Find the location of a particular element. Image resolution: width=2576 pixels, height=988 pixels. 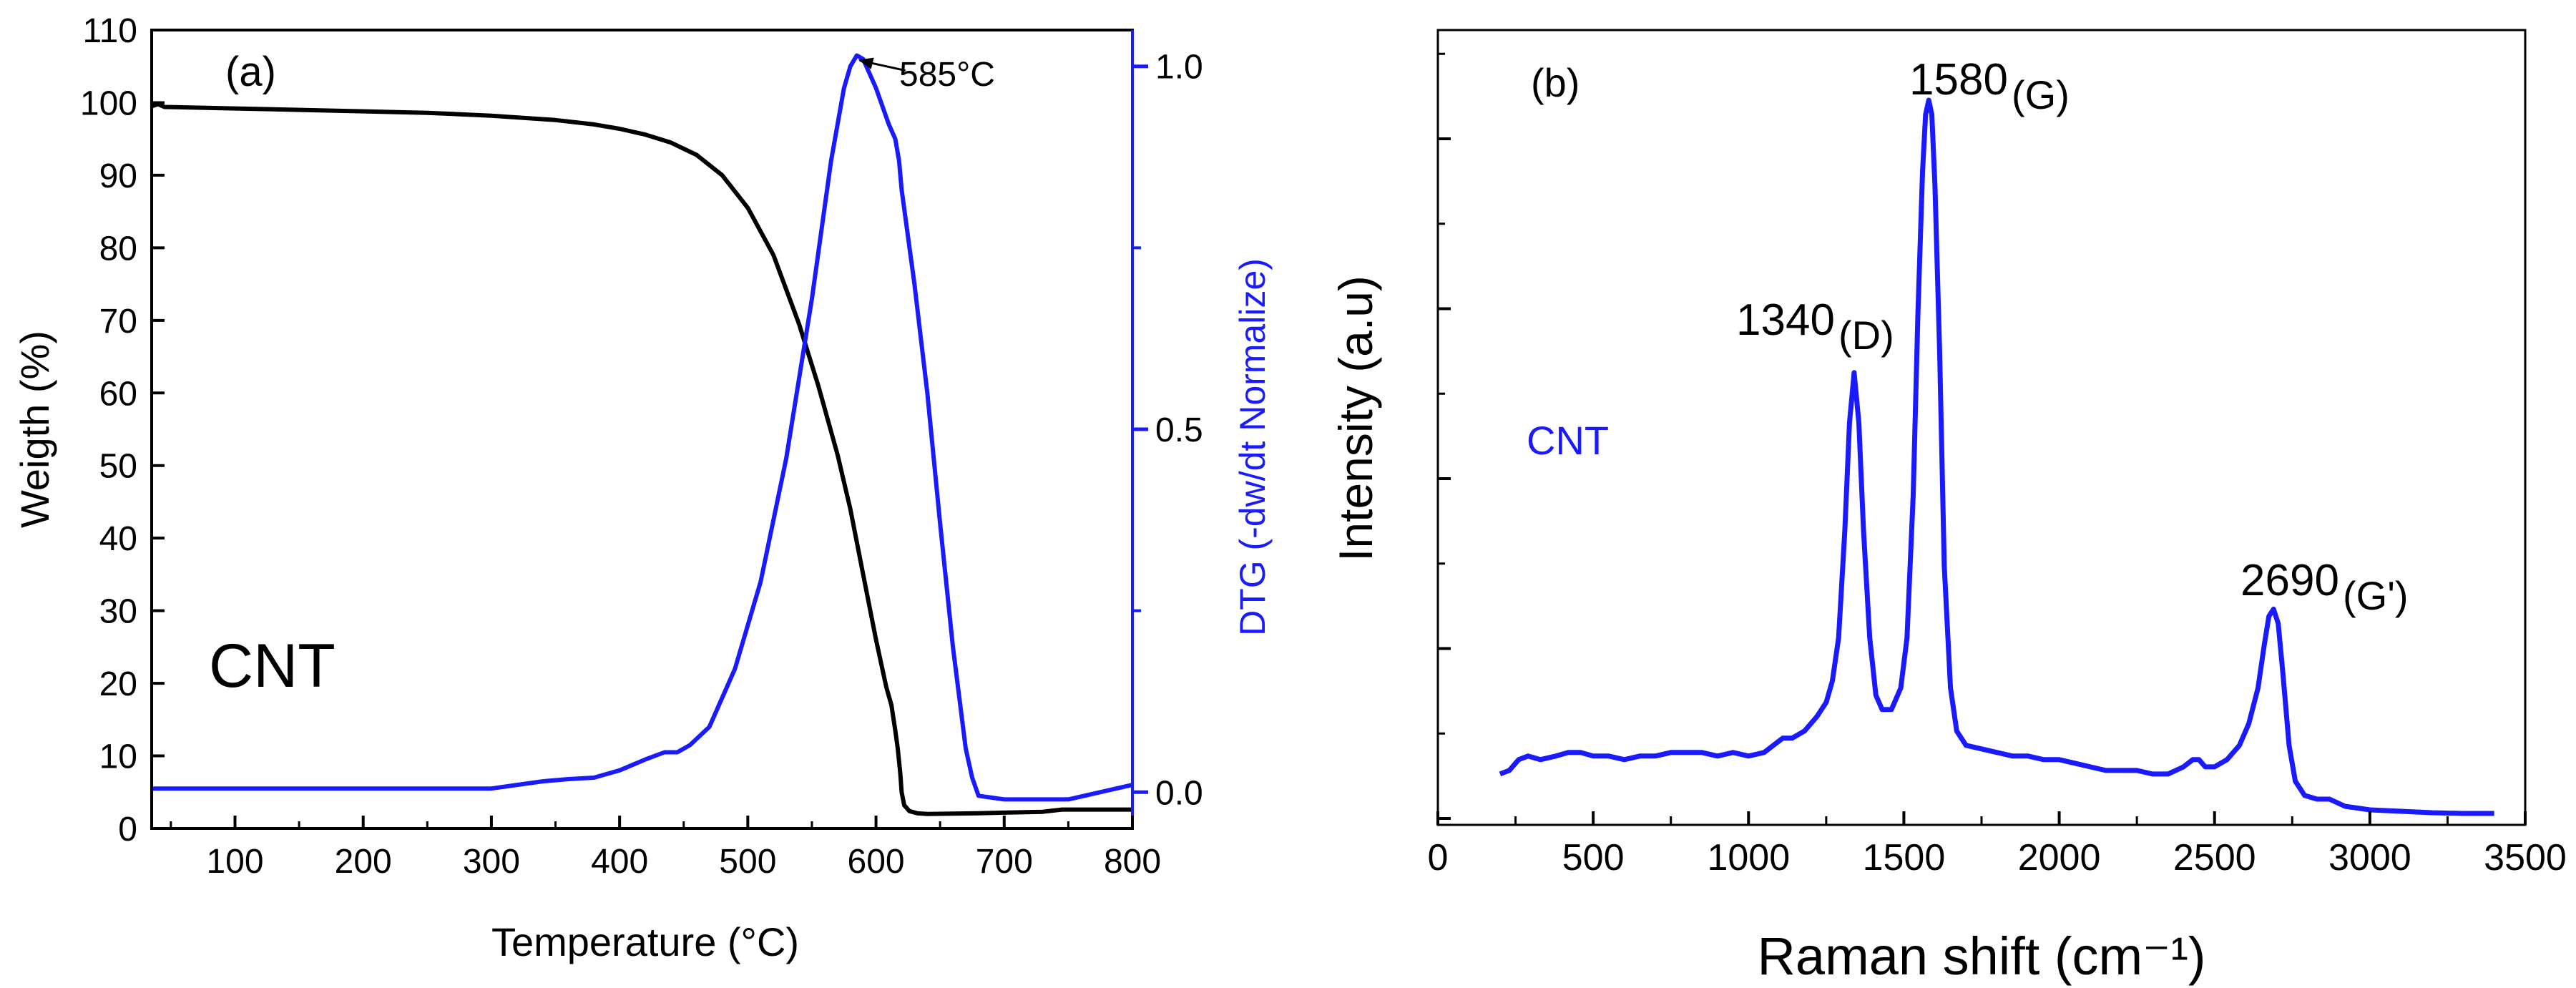

y-axis-title-b: Intensity (a.u) is located at coordinates (1355, 418).